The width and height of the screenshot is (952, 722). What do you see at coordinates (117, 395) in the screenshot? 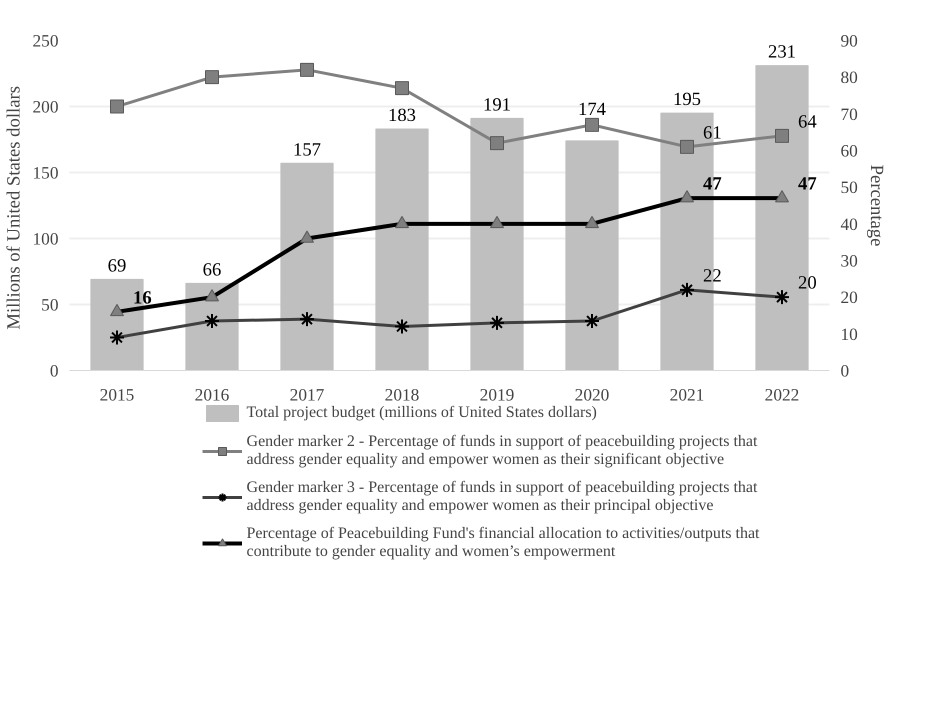
I see `x-tick-label: 2015` at bounding box center [117, 395].